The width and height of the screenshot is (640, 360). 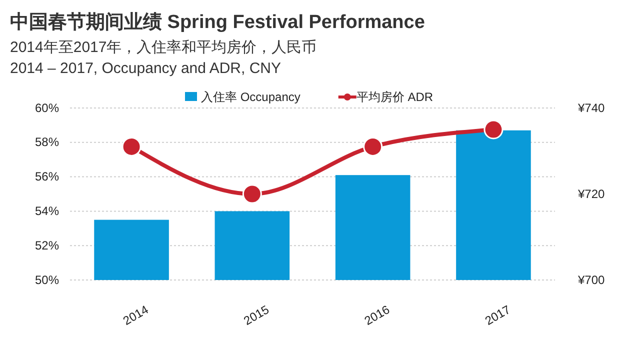 What do you see at coordinates (163, 58) in the screenshot?
I see `chart-subtitle: 2014年至2017年，入住率和平均房价，人民币 2014 – 2017, Occupancy and ADR, CNY` at bounding box center [163, 58].